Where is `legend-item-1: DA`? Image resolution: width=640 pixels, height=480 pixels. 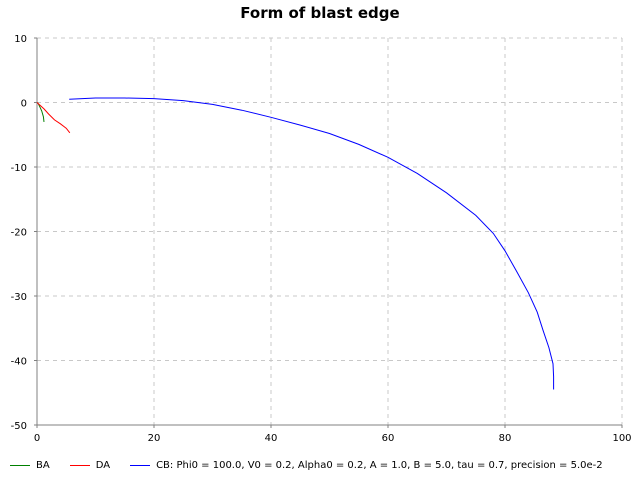 legend-item-1: DA is located at coordinates (90, 465).